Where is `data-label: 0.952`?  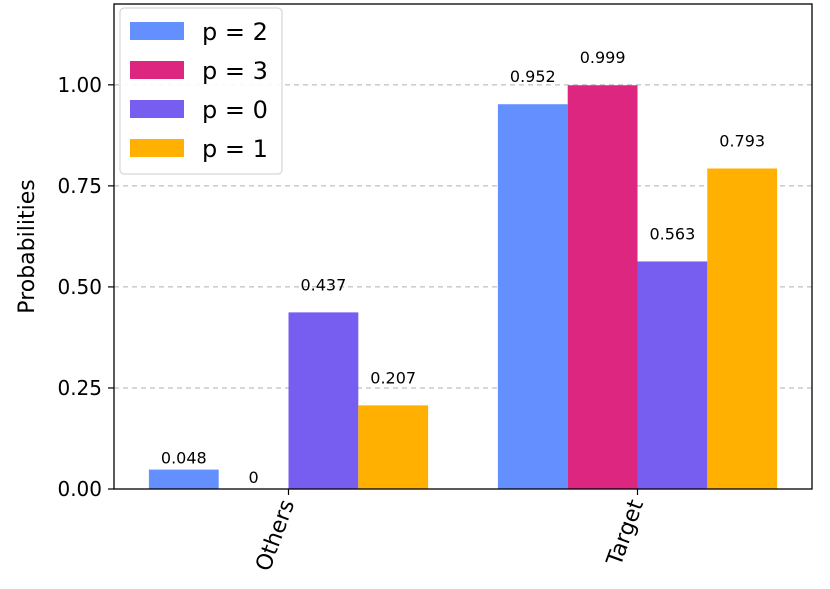
data-label: 0.952 is located at coordinates (533, 76).